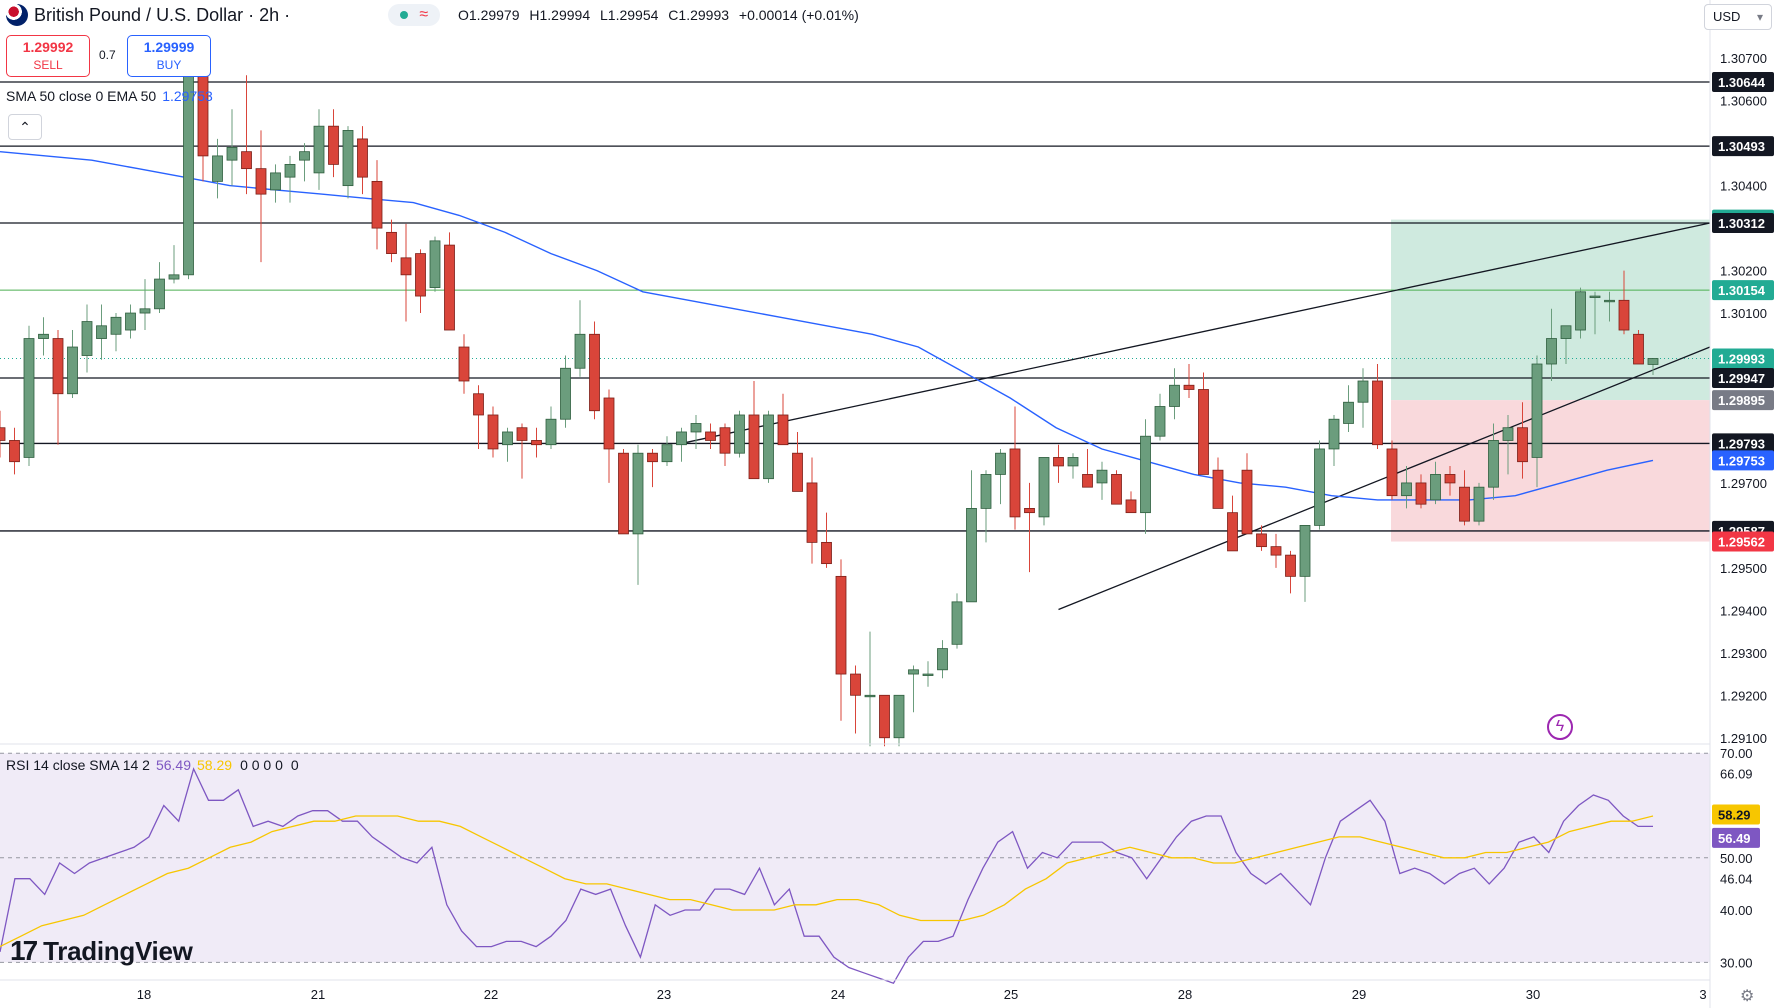 The height and width of the screenshot is (1008, 1778). Describe the element at coordinates (261, 765) in the screenshot. I see `rsi-legend-extra: 0 0 0 0` at that location.